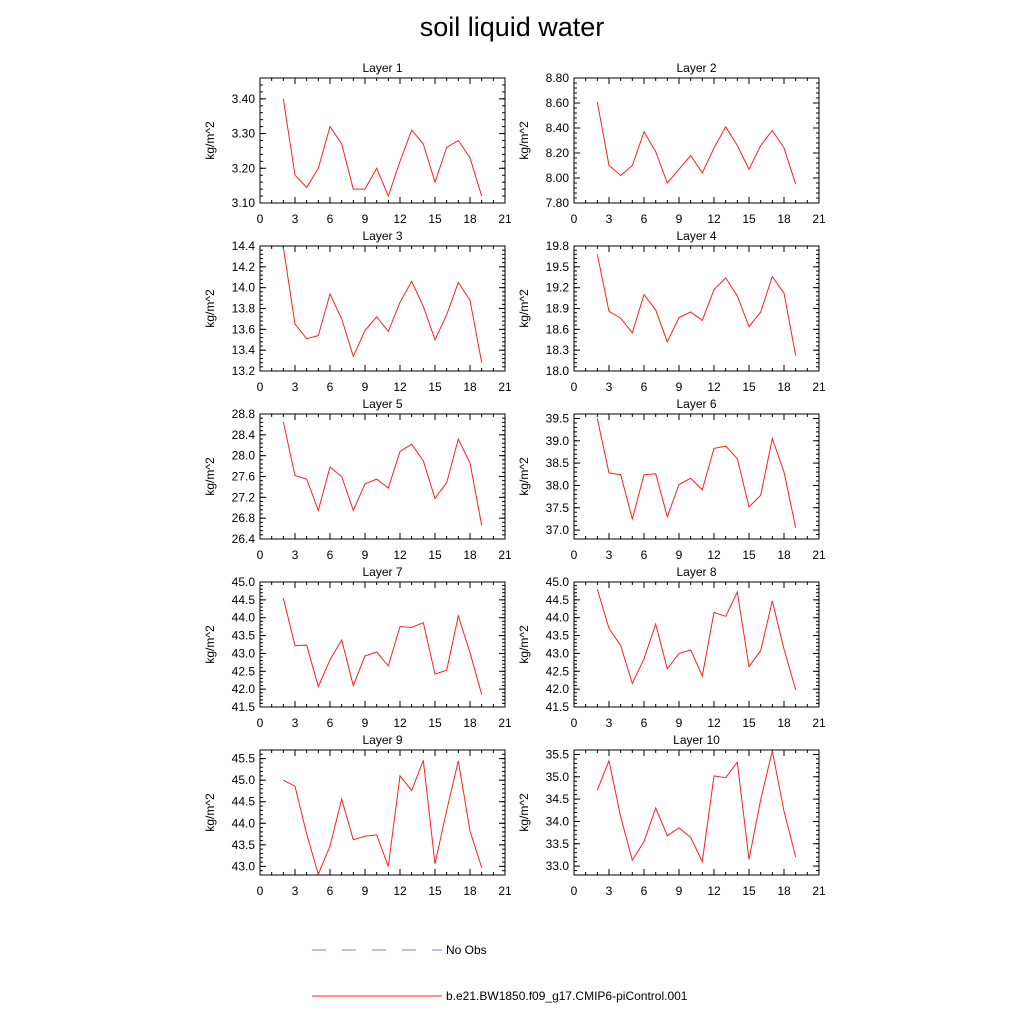  I want to click on y-tick-label: 13.4, so click(244, 350).